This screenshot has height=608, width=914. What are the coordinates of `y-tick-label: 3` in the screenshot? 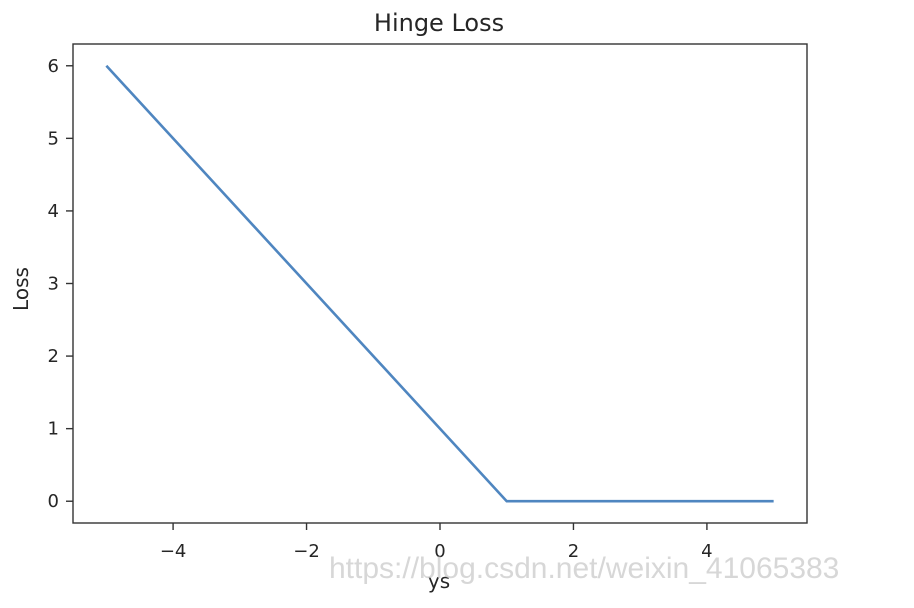 It's located at (53, 284).